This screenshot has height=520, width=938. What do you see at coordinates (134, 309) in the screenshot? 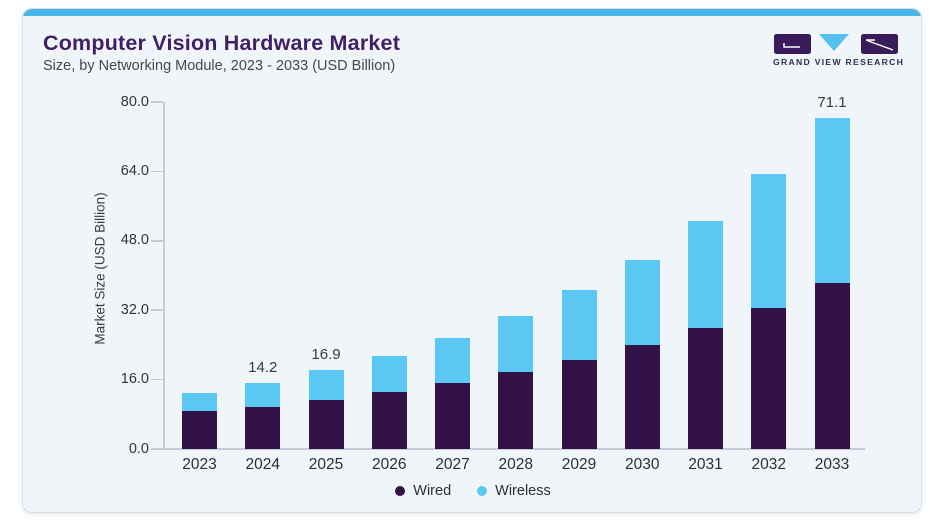
I see `ytick-label: 32.0` at bounding box center [134, 309].